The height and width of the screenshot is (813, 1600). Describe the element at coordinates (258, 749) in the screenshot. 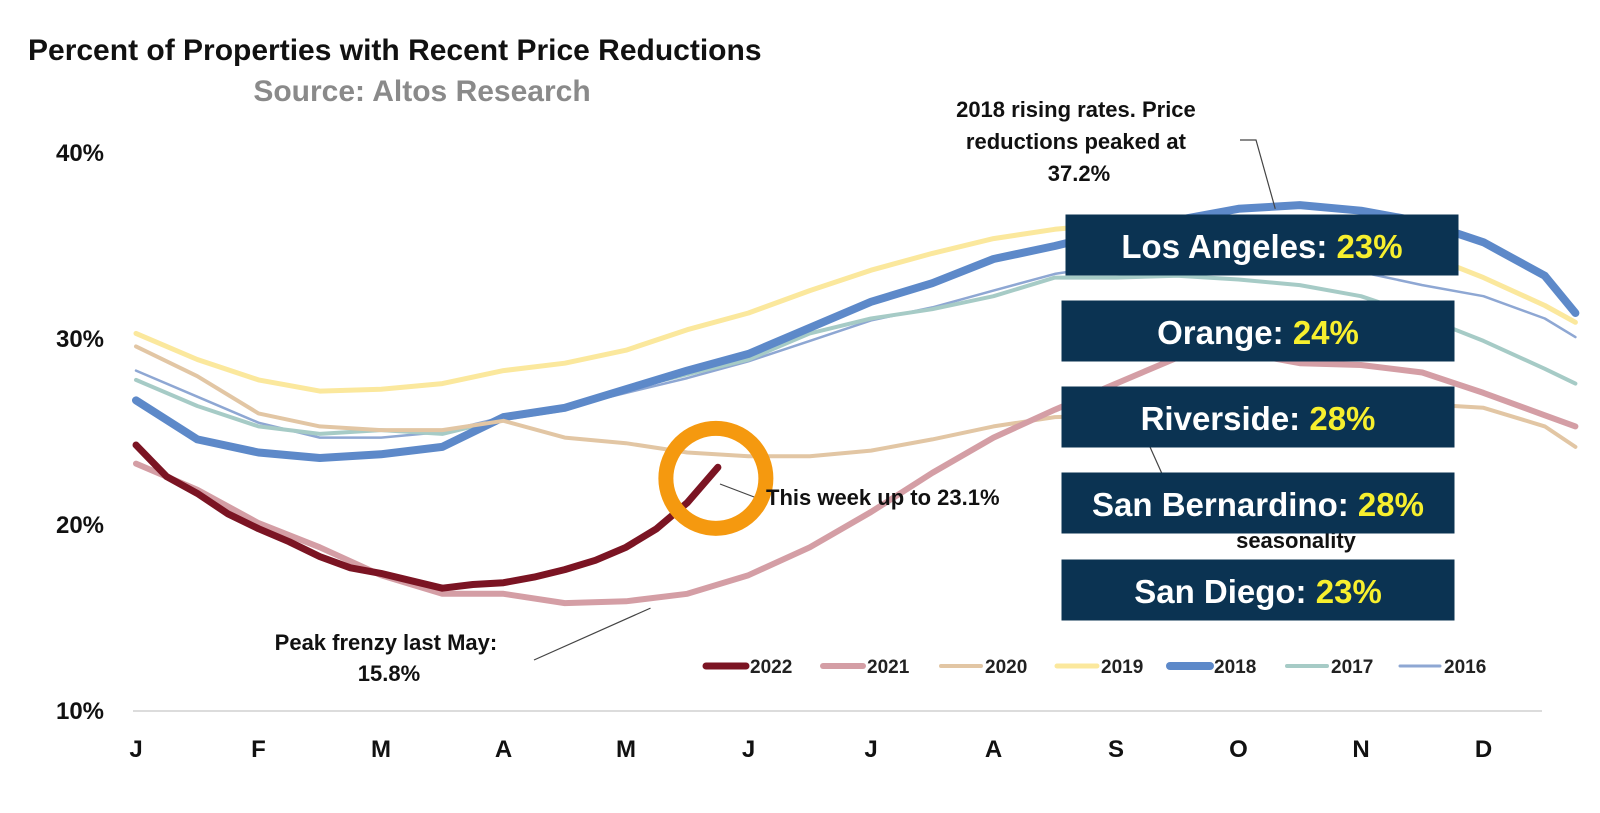

I see `x-tick-label: F` at that location.